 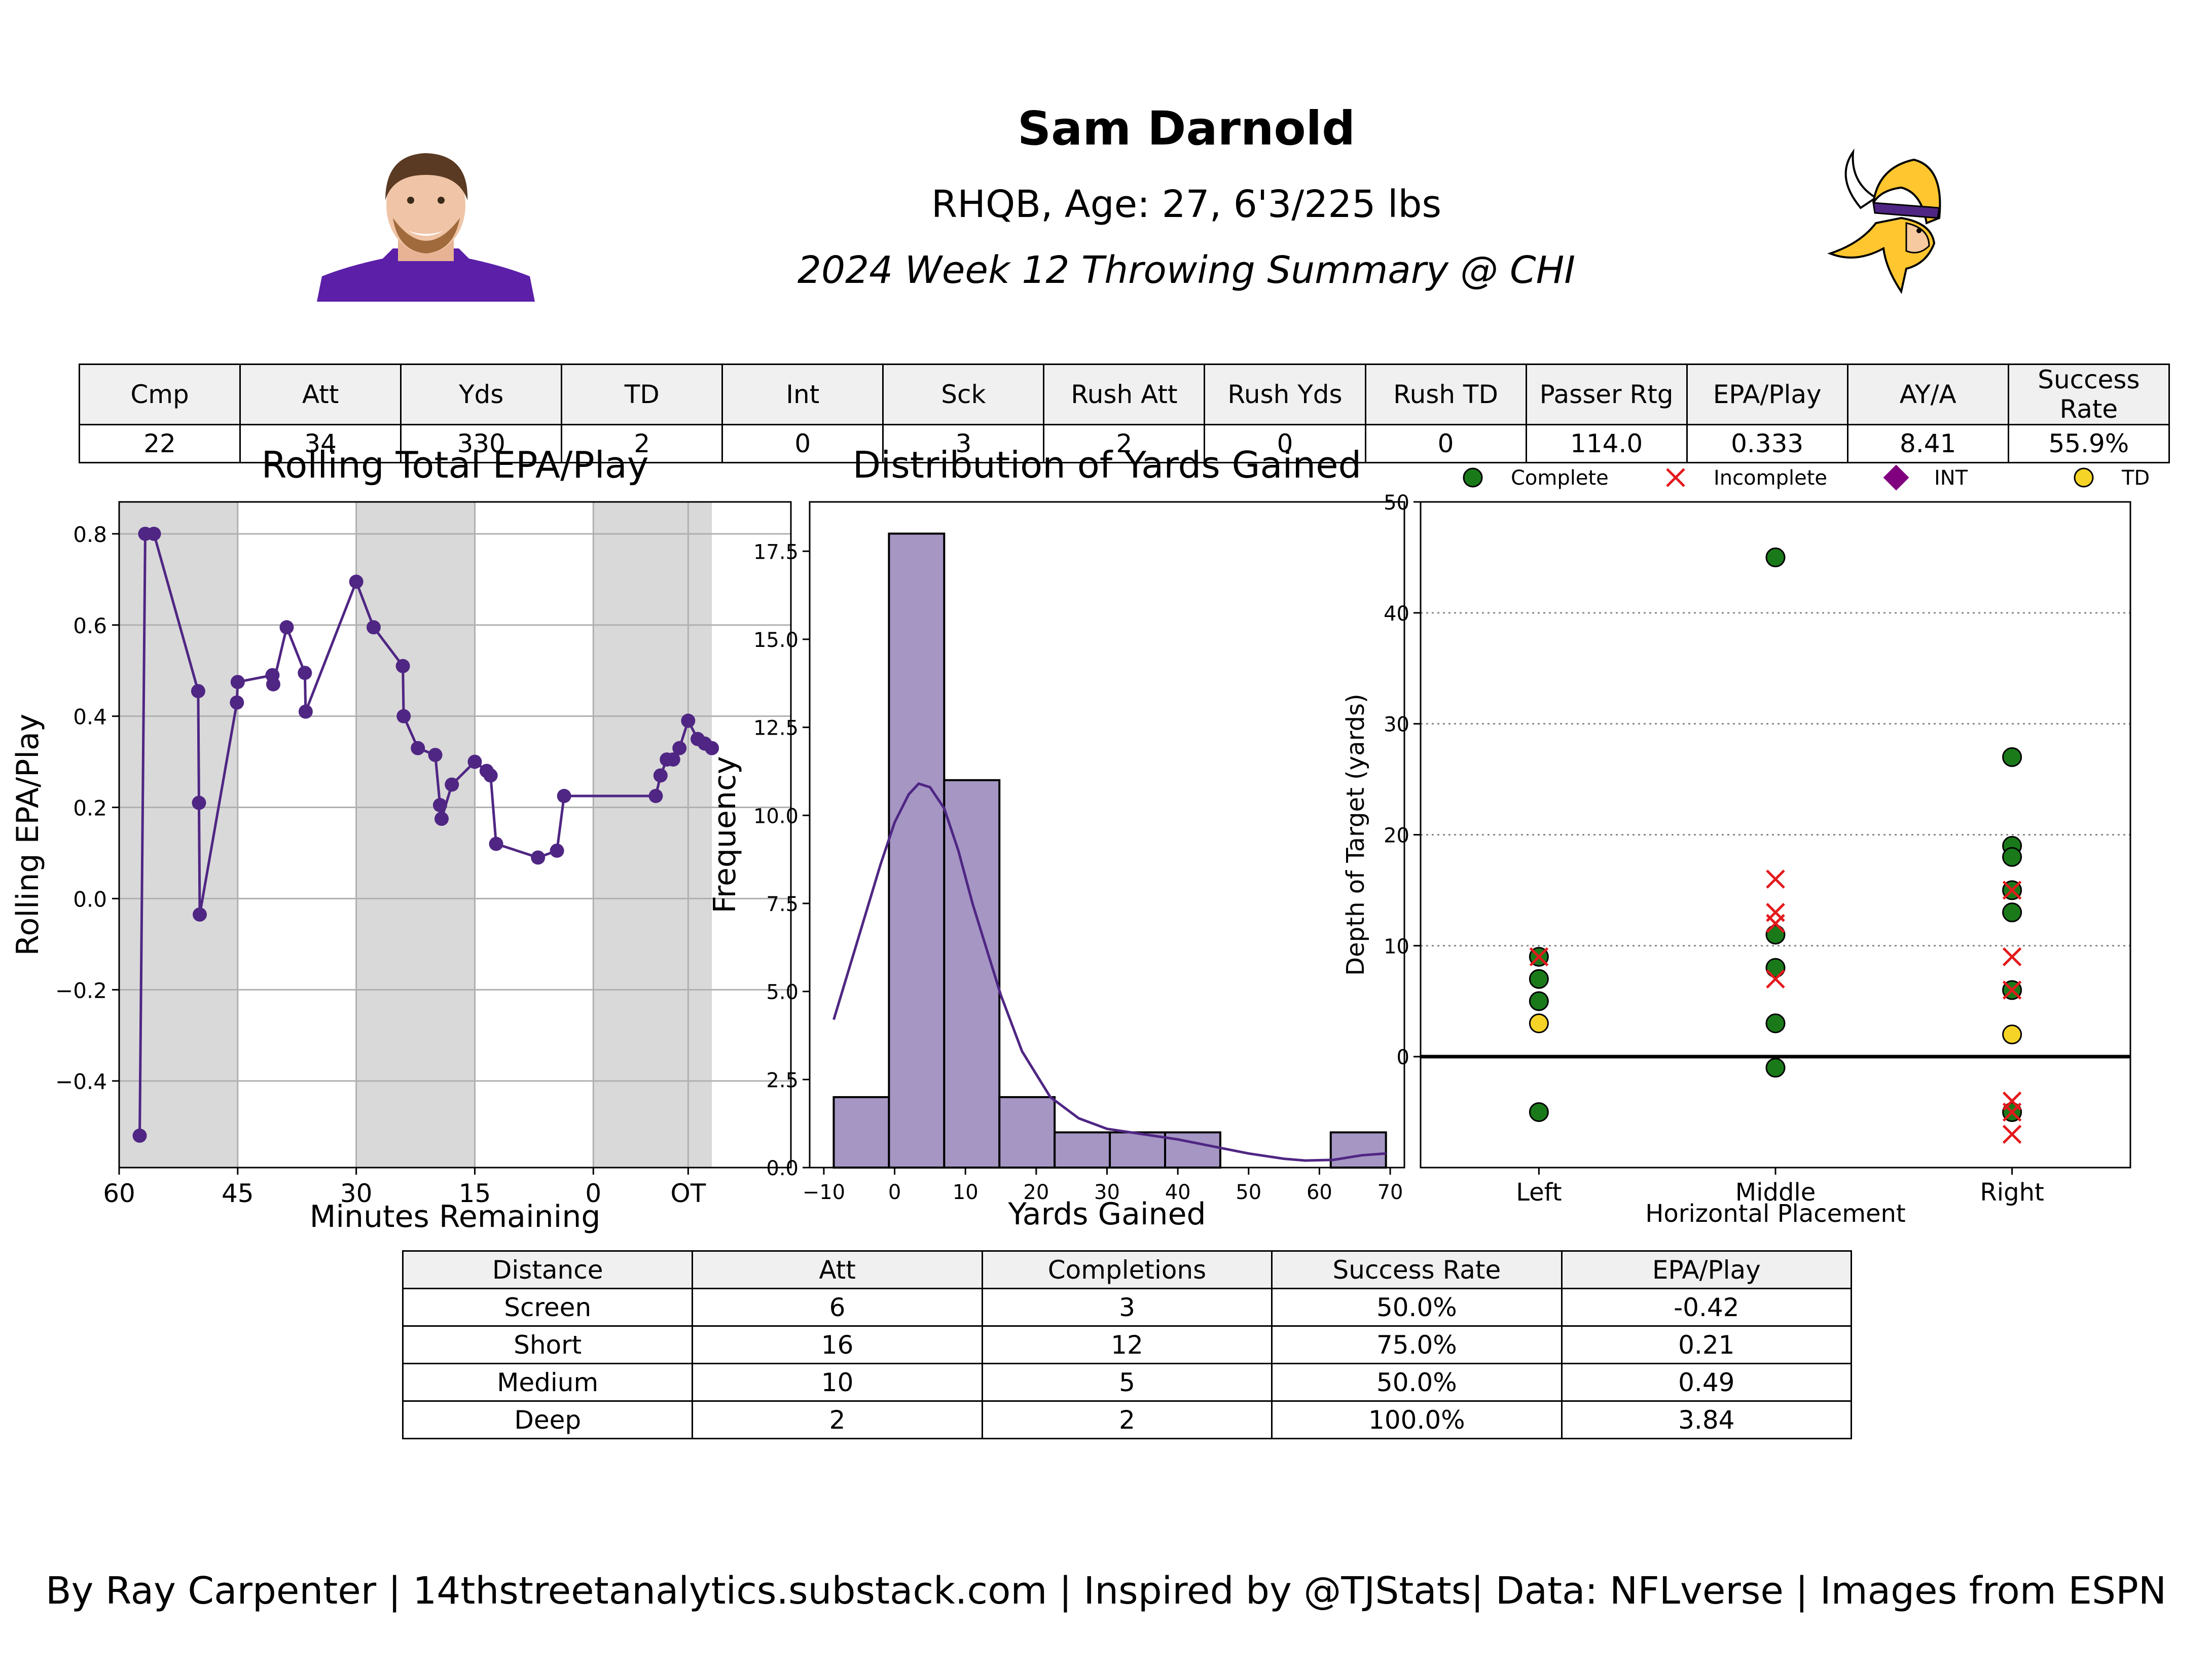 I want to click on distance-cell: 16, so click(x=837, y=1344).